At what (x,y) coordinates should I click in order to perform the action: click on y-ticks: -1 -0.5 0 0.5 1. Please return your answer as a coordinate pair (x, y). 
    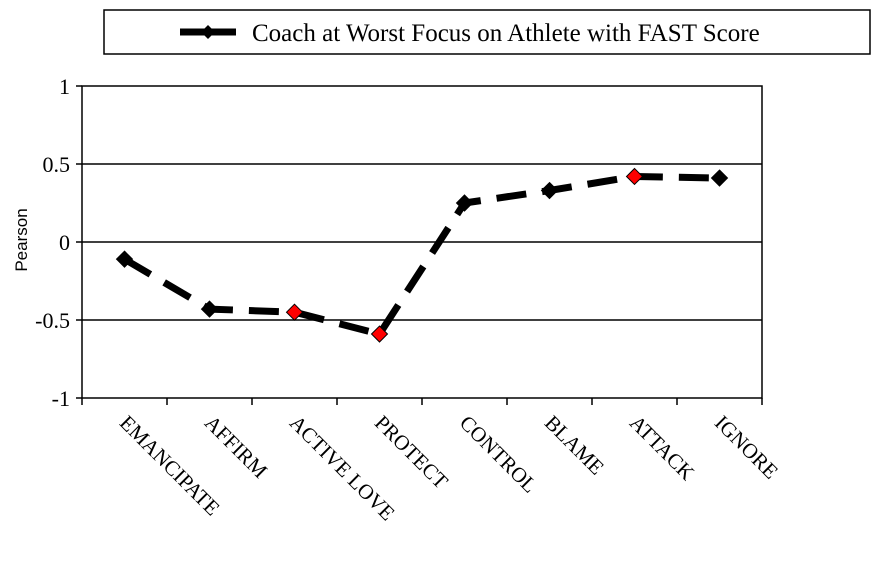
    Looking at the image, I should click on (58, 242).